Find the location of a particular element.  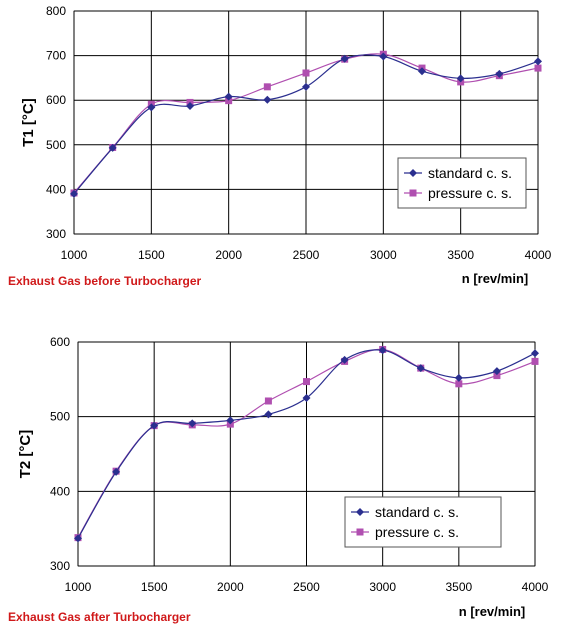

y-axis-label: T1 [°C] is located at coordinates (28, 122).